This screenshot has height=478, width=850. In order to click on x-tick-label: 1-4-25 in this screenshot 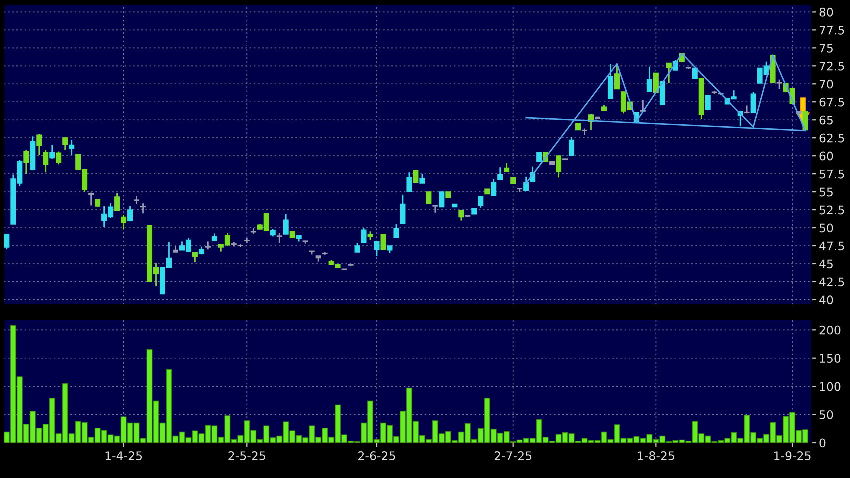, I will do `click(124, 456)`.